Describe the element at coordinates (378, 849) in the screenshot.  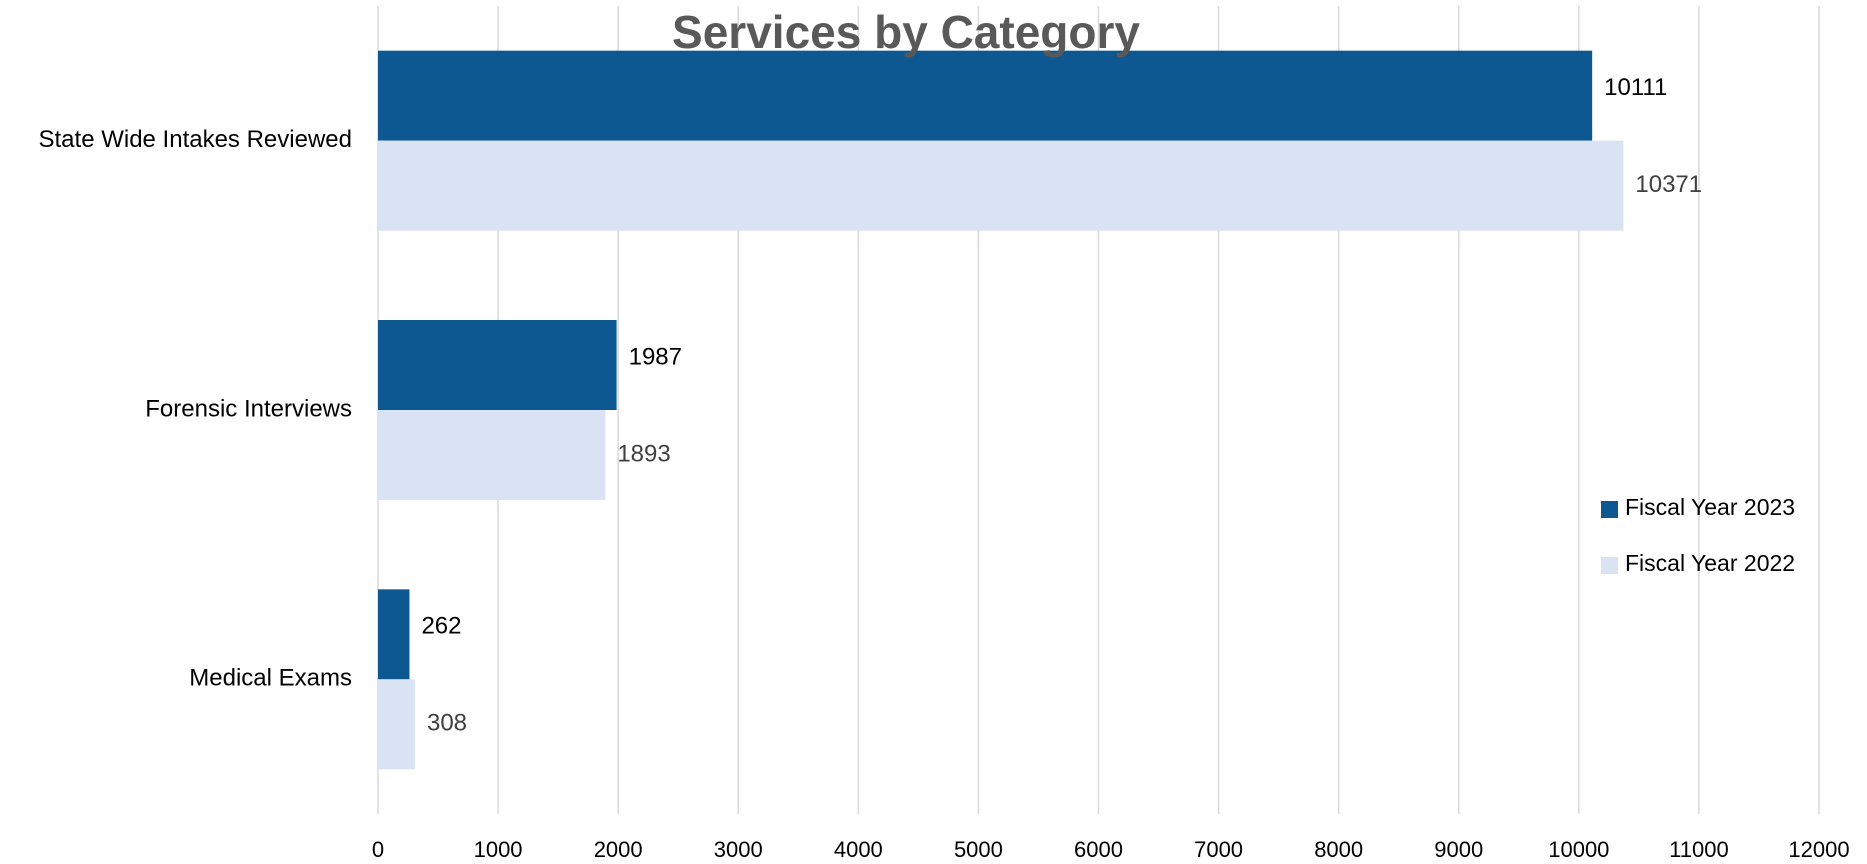
I see `x-tick-label: 0` at that location.